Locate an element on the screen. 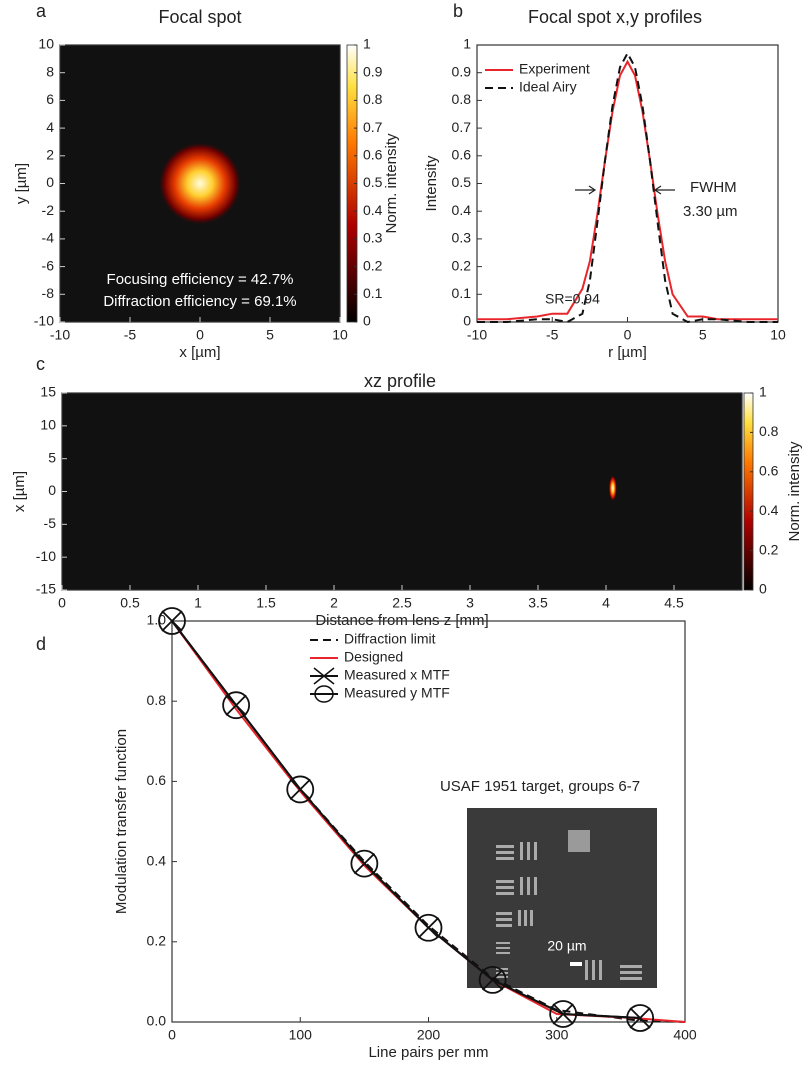  x-axis-label: r [µm] is located at coordinates (627, 352).